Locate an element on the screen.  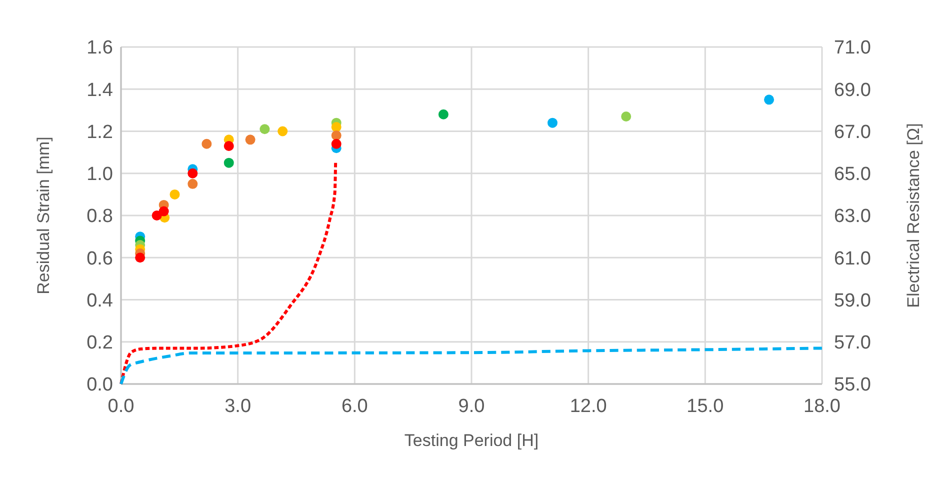
x-tick-label: 6.0 is located at coordinates (354, 406).